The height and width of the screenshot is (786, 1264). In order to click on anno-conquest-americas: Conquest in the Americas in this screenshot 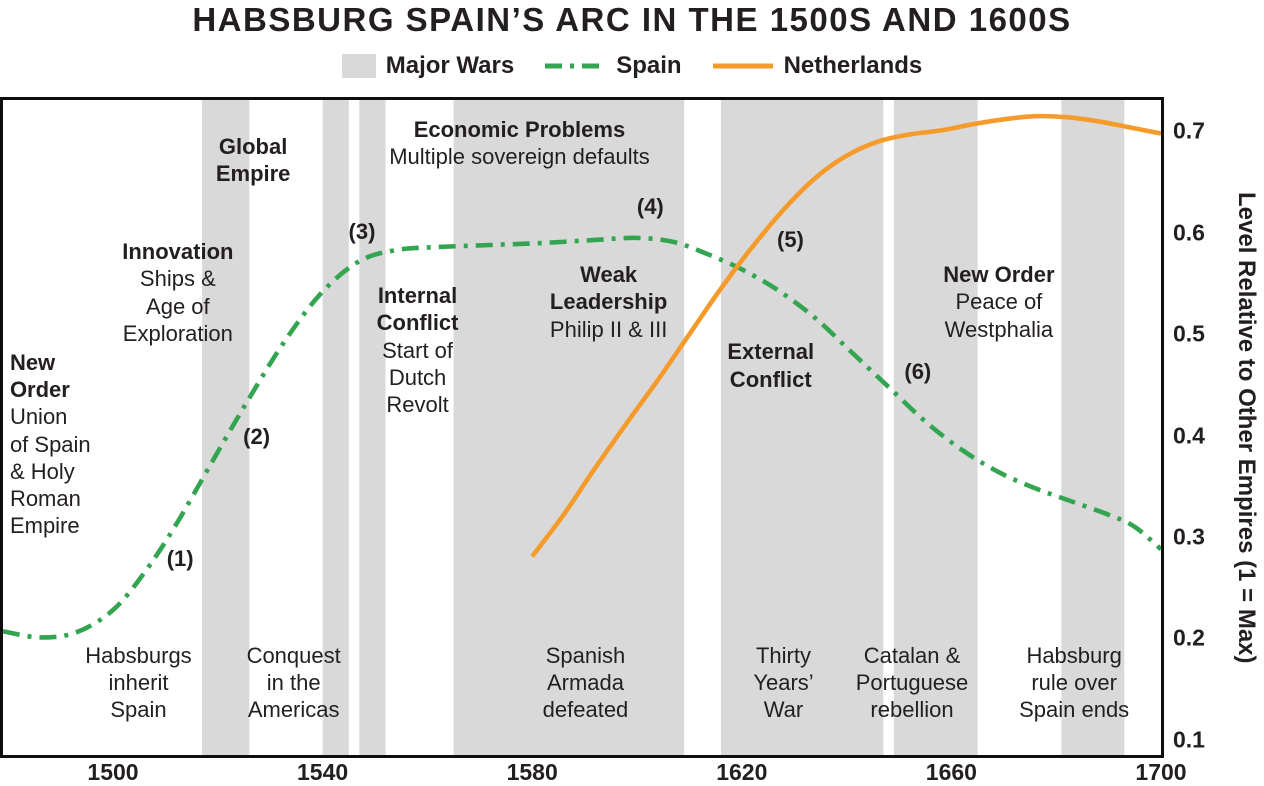, I will do `click(293, 682)`.